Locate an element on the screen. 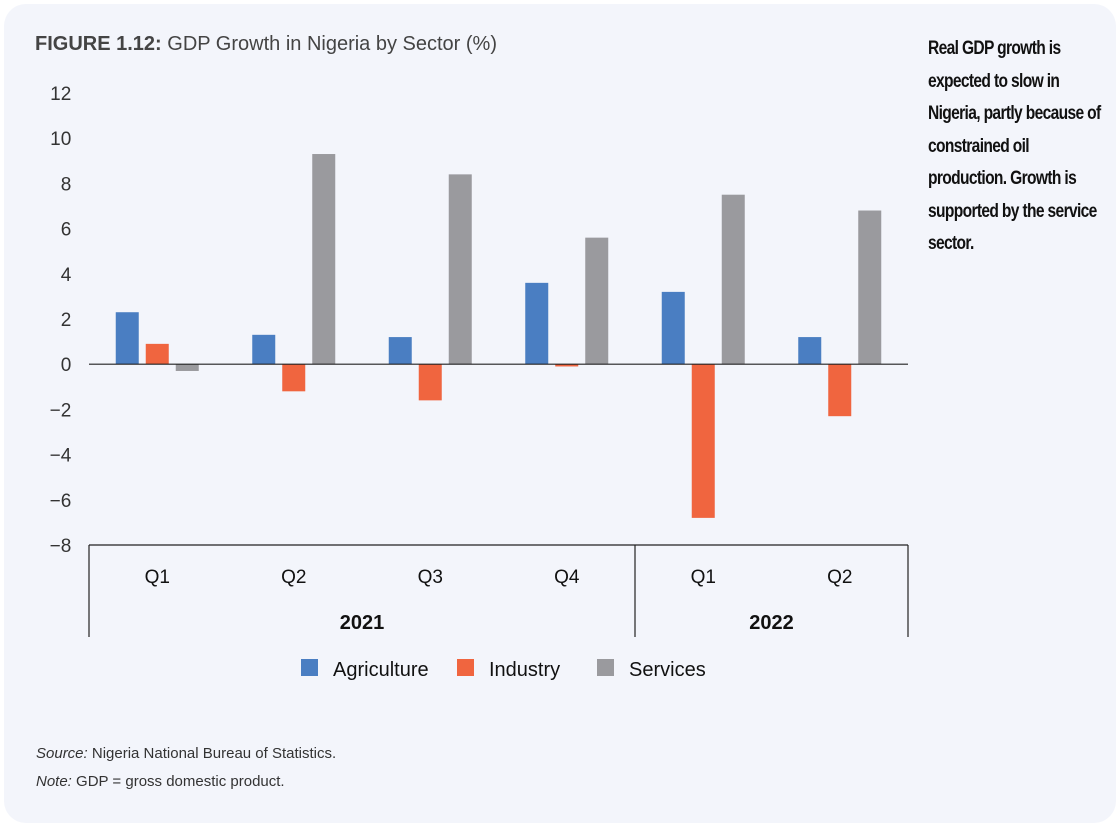  source-label: Source: is located at coordinates (62, 753).